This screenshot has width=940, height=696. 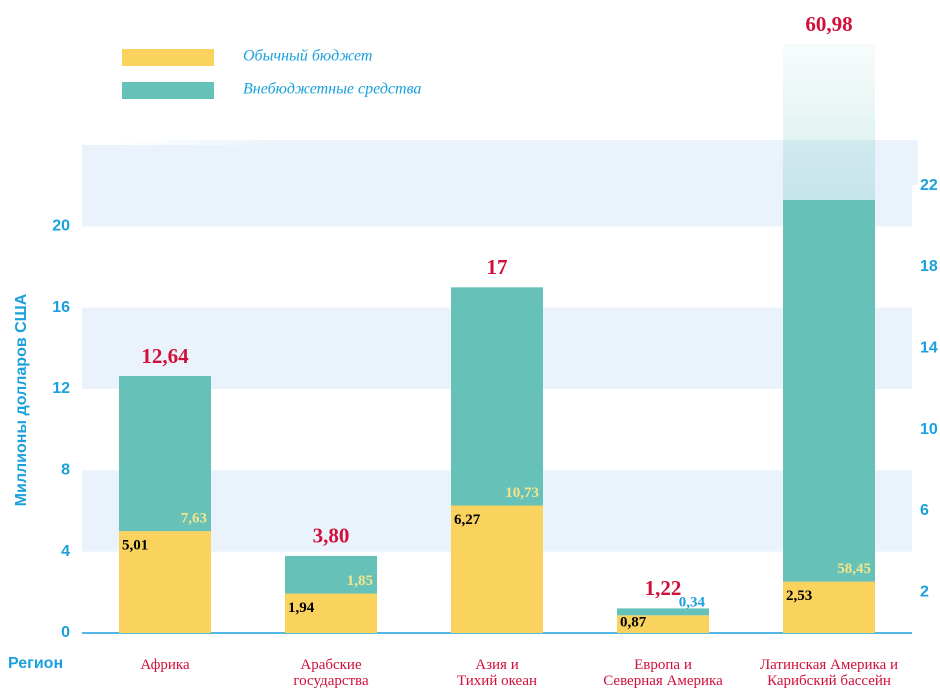 I want to click on y-tick-label: 20, so click(x=61, y=226).